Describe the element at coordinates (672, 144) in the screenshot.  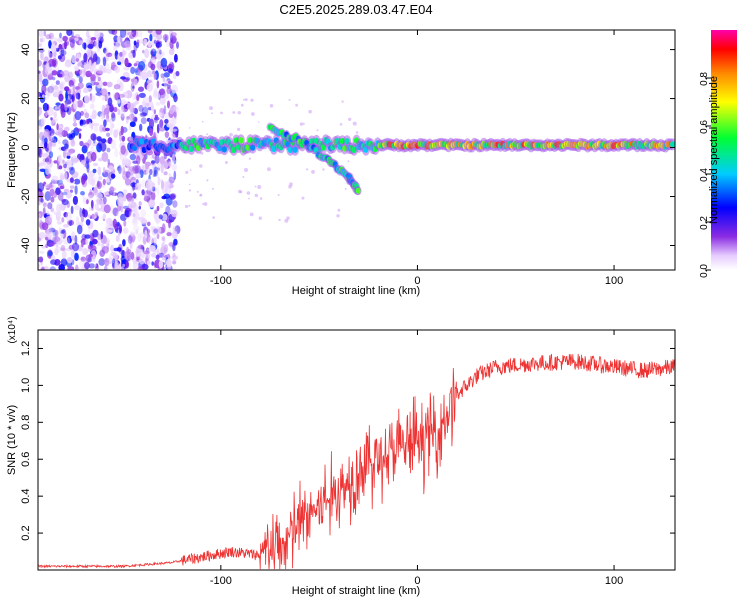
I see `band-cell` at that location.